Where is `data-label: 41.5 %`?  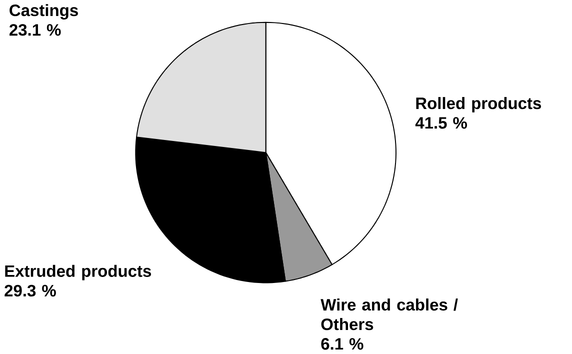 data-label: 41.5 % is located at coordinates (441, 123).